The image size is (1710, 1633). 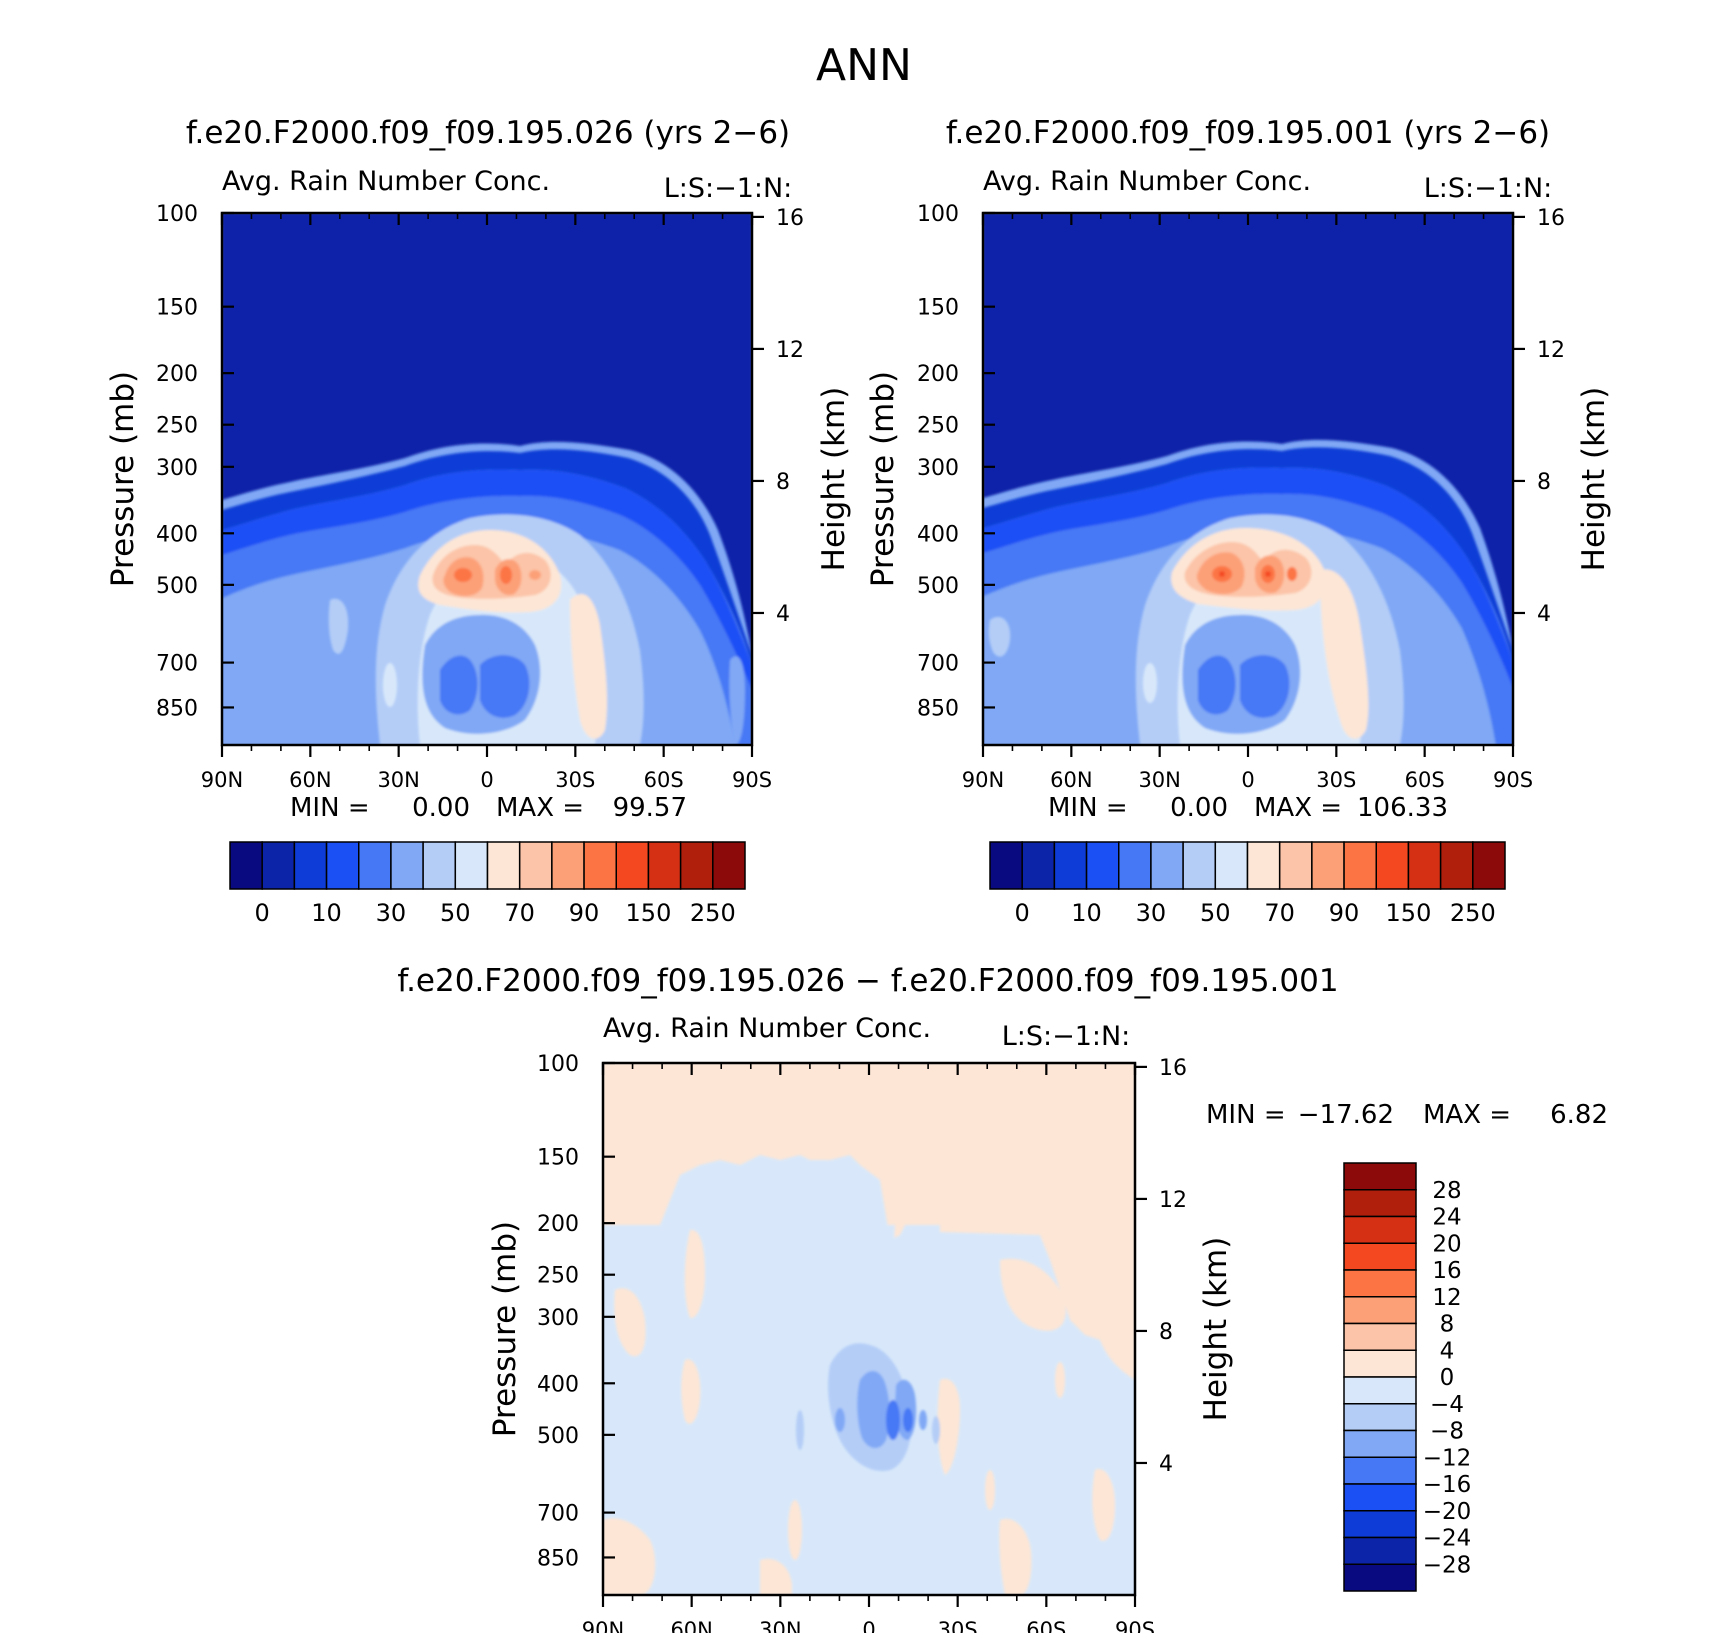 I want to click on colorbar-label: −28, so click(x=1447, y=1565).